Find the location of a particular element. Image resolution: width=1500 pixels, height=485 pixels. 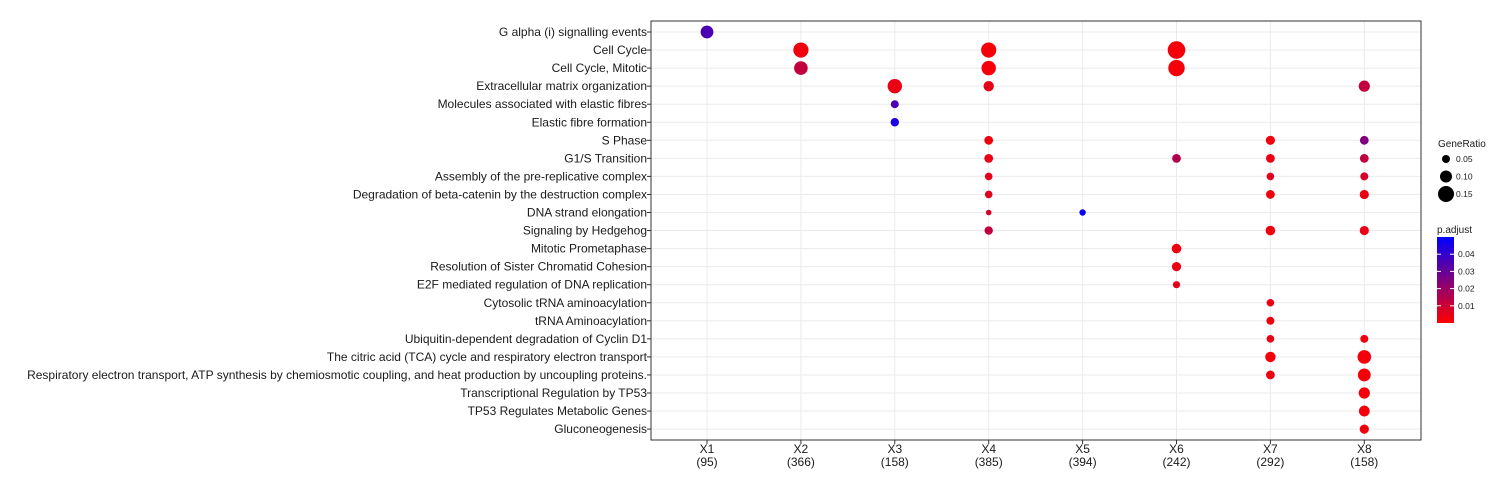

x-tick-label: X1 is located at coordinates (707, 449).